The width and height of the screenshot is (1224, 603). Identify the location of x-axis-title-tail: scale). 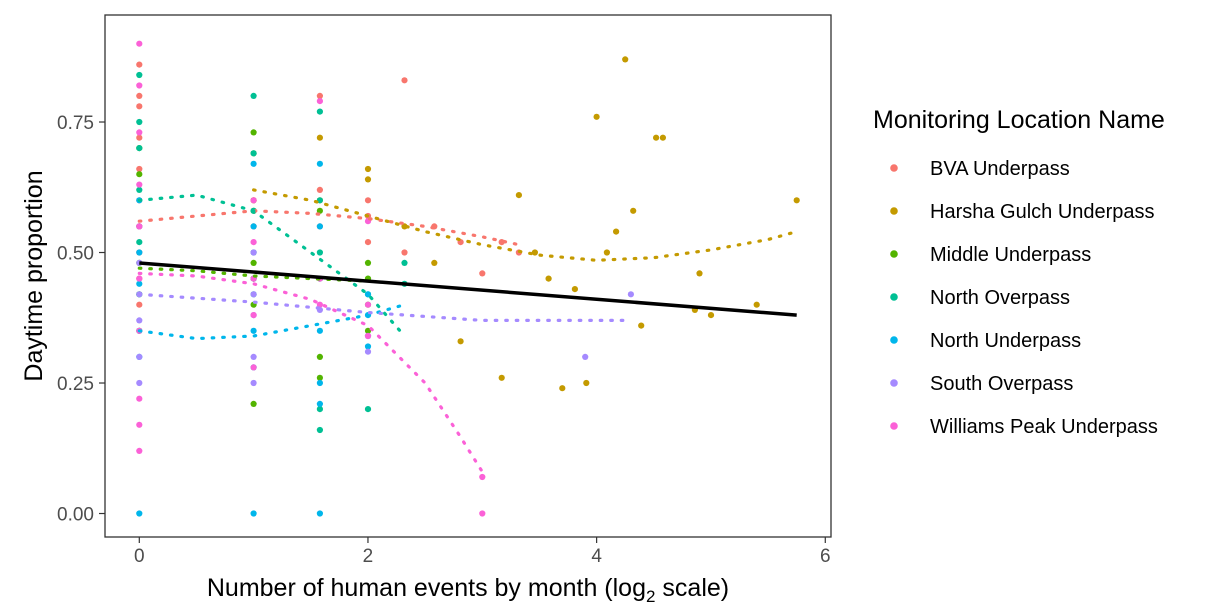
(692, 588).